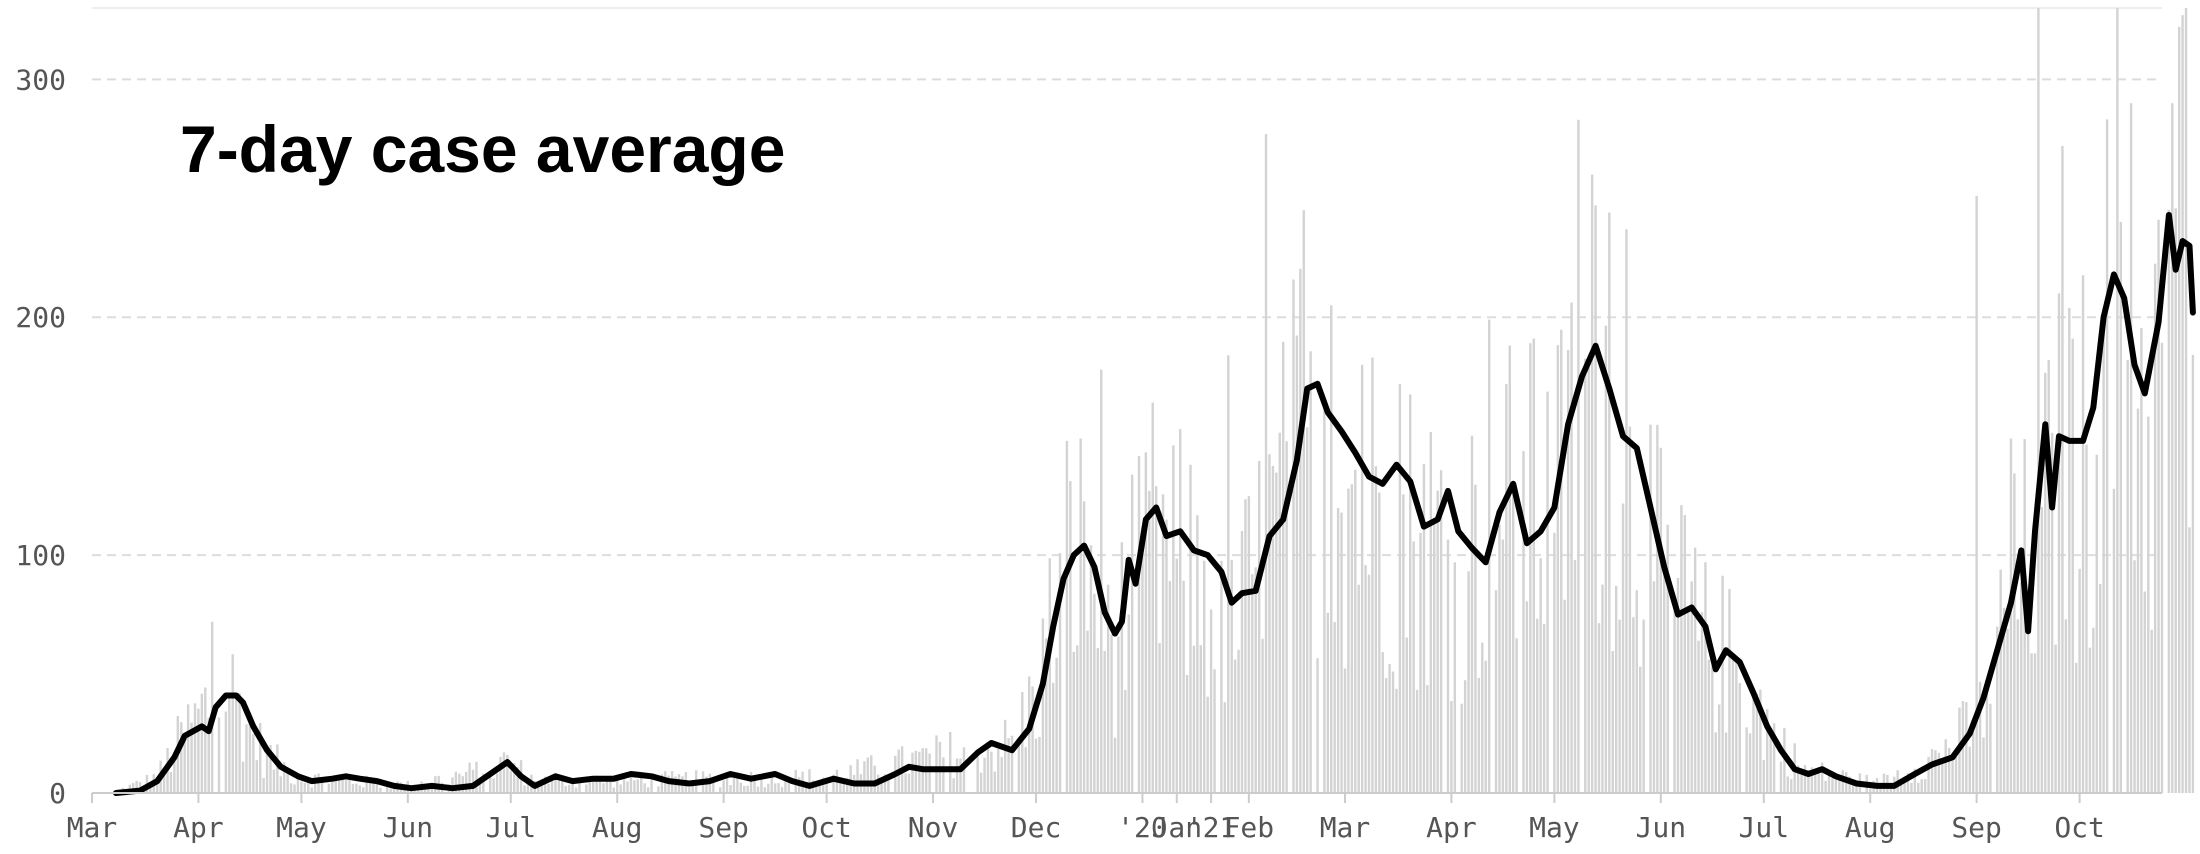  I want to click on y-tick-label: 300, so click(40, 79).